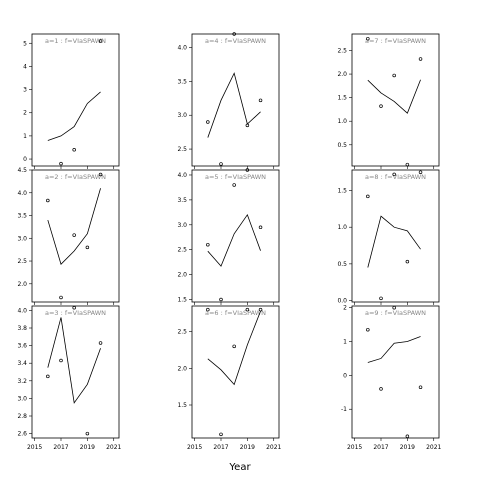  Describe the element at coordinates (344, 409) in the screenshot. I see `y-tick-label: -1` at that location.